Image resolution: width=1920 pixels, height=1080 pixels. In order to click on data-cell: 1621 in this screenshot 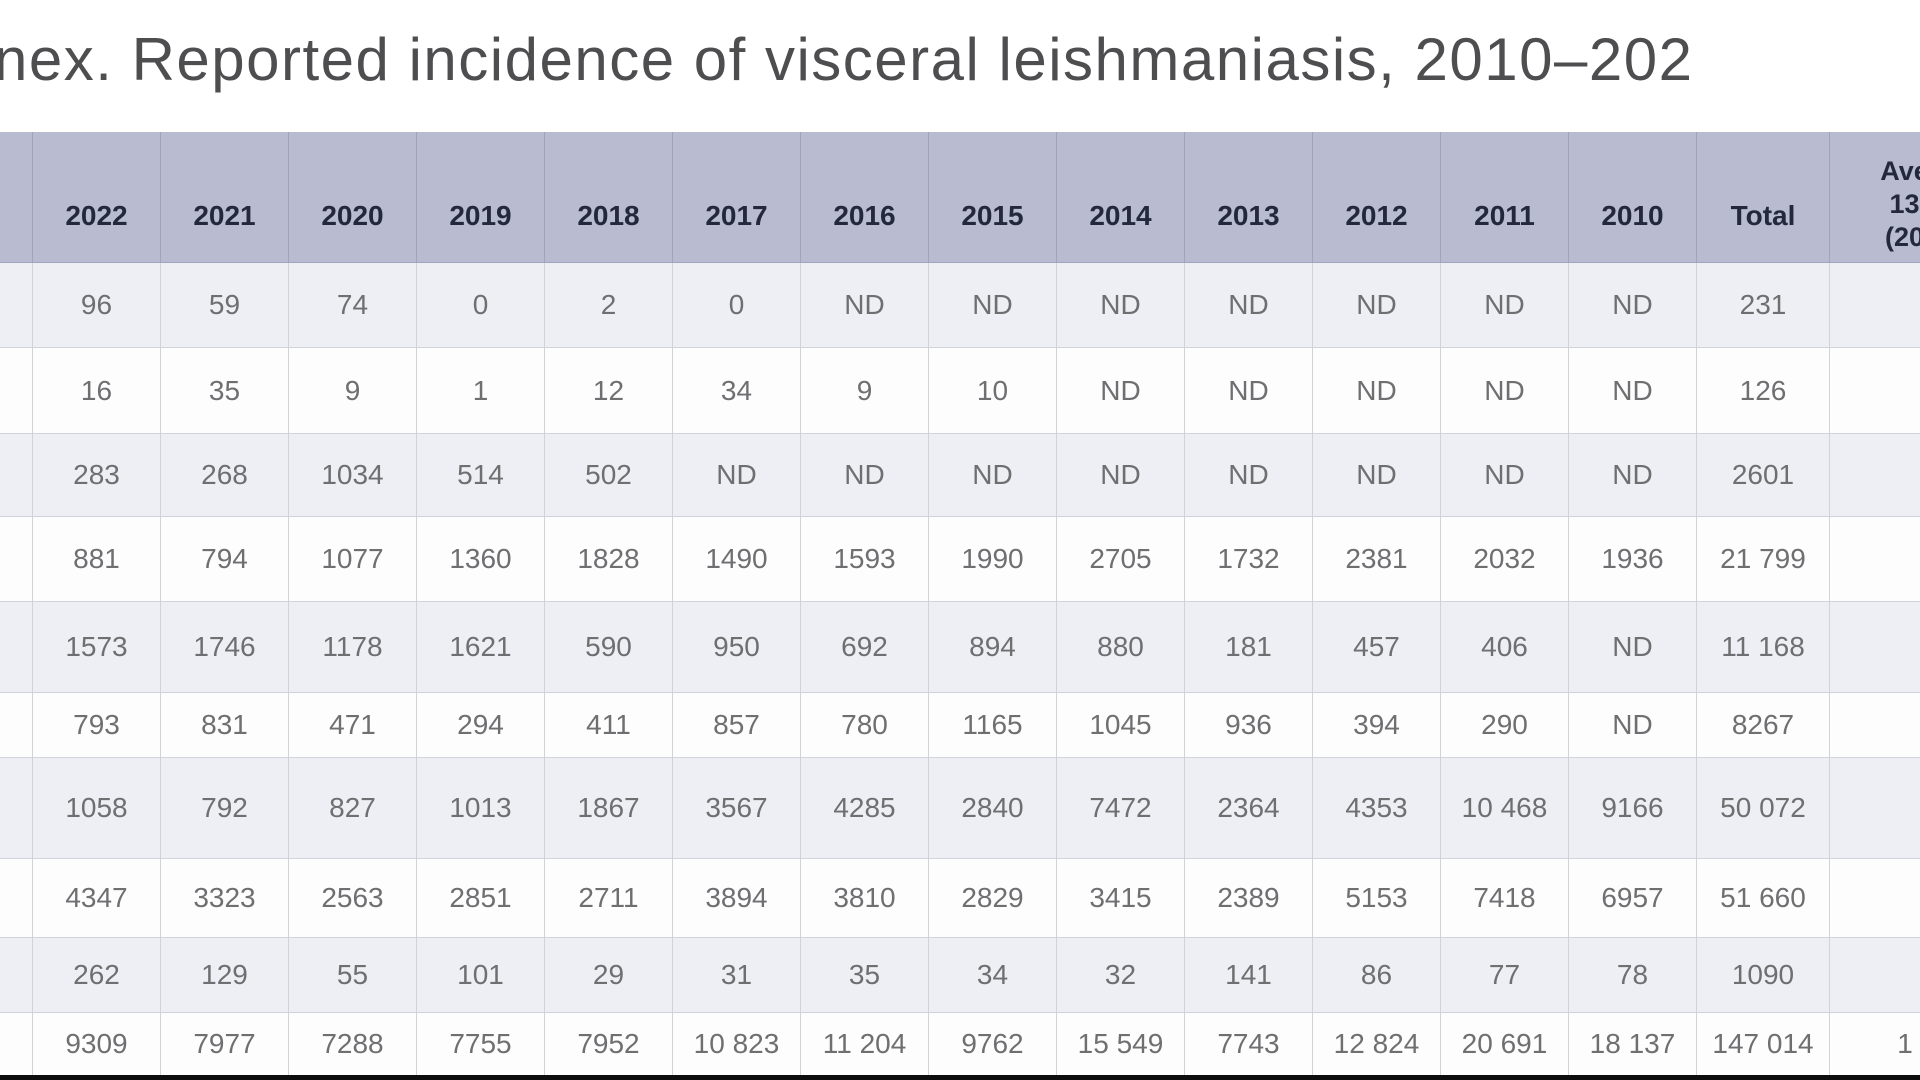, I will do `click(481, 647)`.